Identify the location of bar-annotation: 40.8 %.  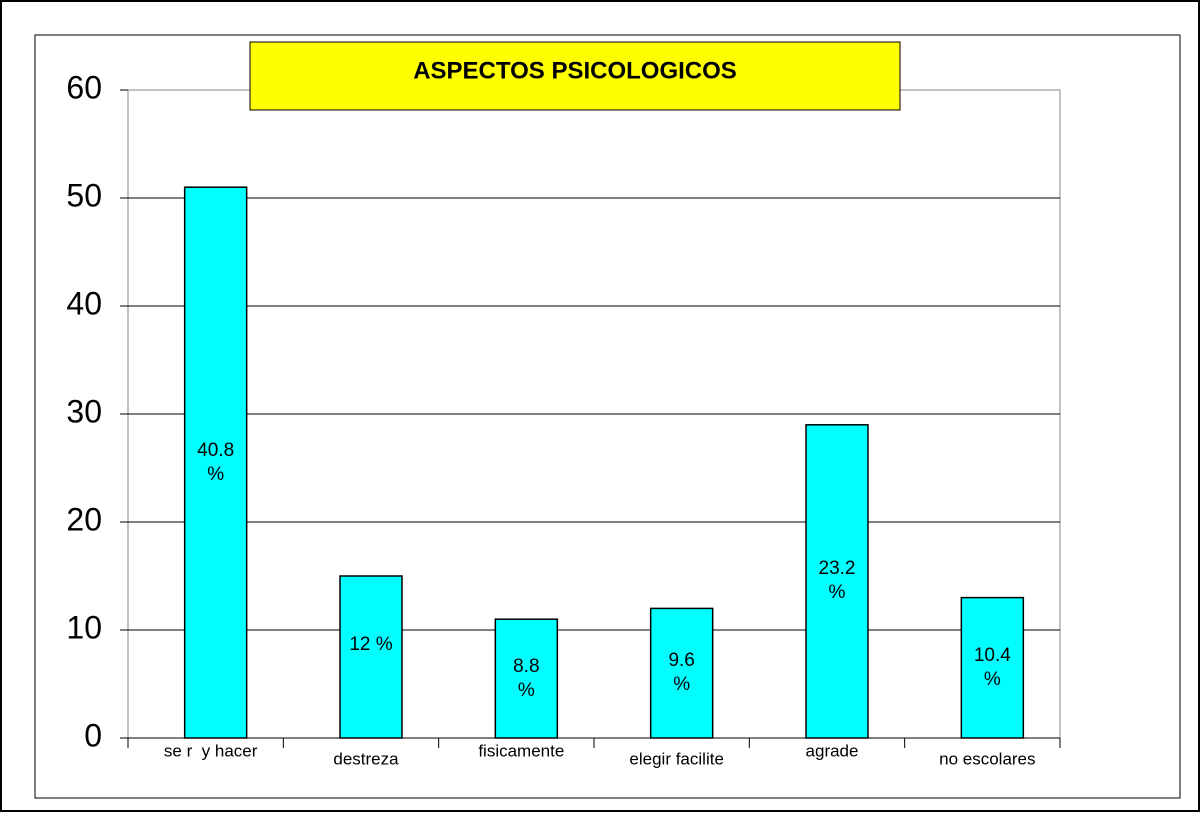
(216, 462).